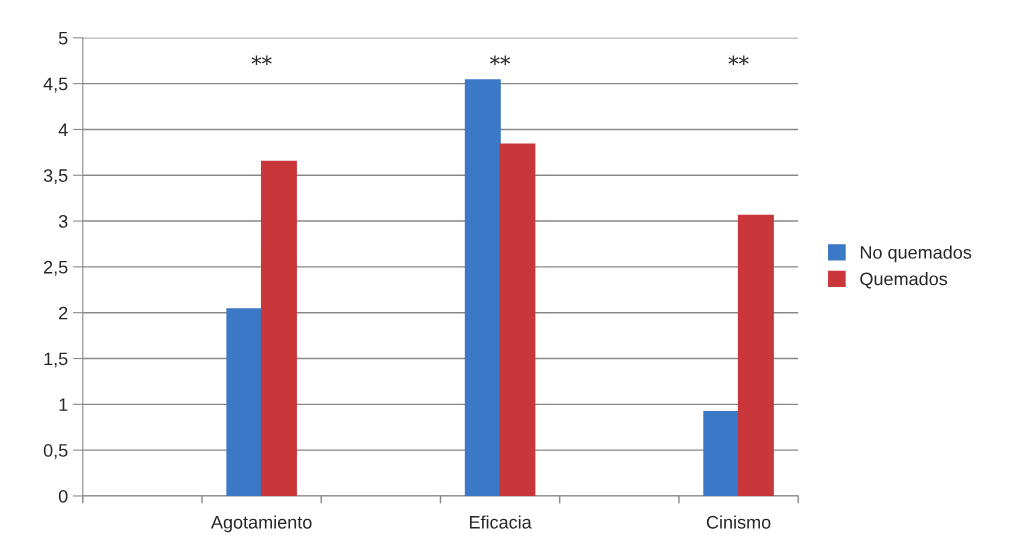  What do you see at coordinates (63, 221) in the screenshot?
I see `y-tick-label: 3` at bounding box center [63, 221].